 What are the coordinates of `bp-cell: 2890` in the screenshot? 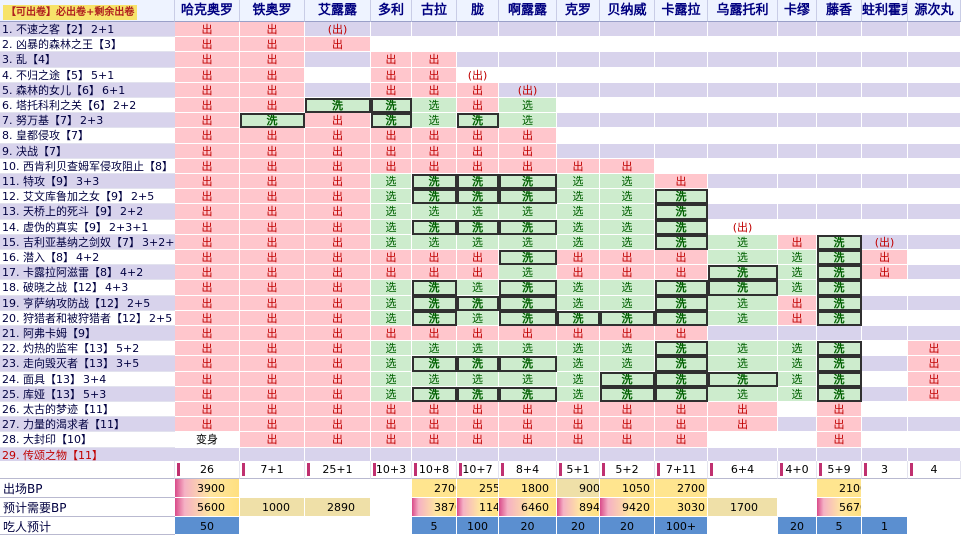 It's located at (338, 507).